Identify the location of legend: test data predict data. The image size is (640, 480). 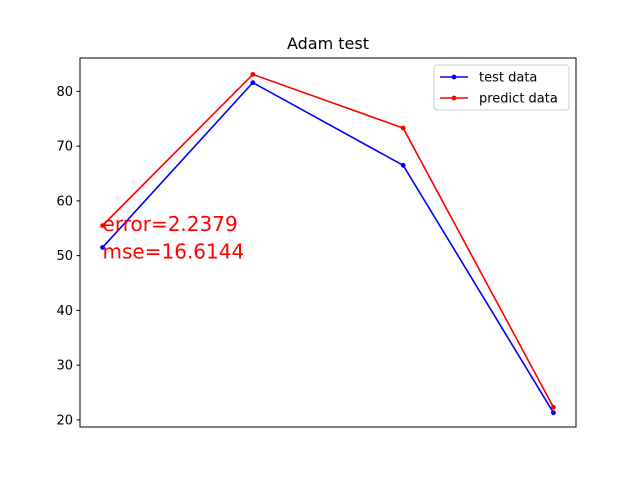
(501, 87).